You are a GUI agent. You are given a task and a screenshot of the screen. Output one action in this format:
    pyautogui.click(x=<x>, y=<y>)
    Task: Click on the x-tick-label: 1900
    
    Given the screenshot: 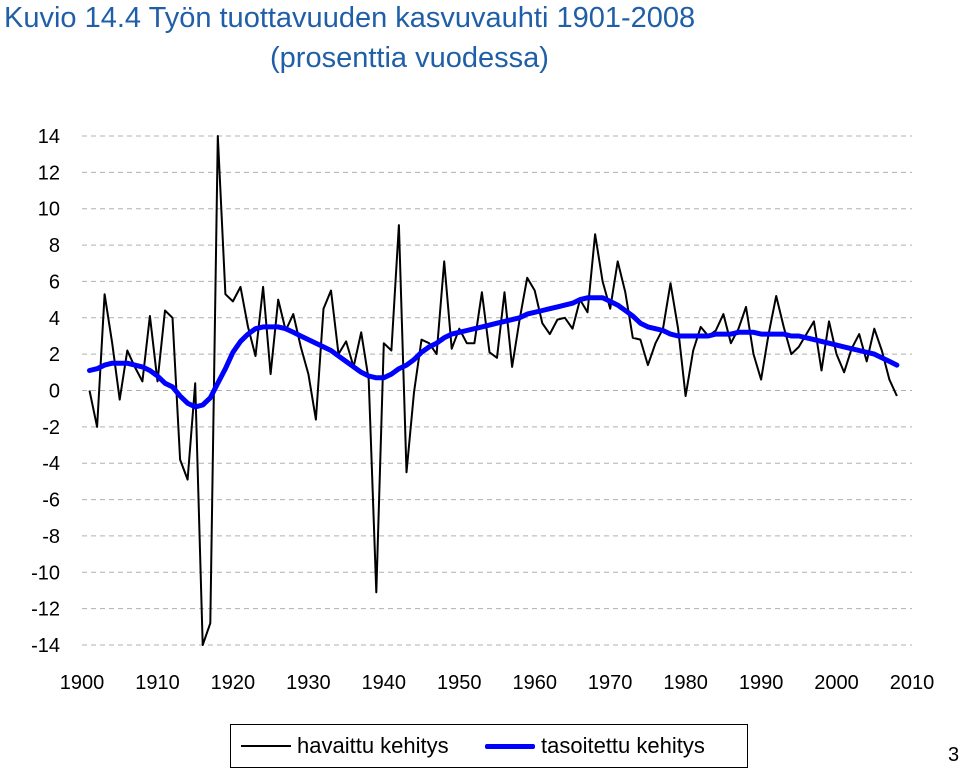 What is the action you would take?
    pyautogui.click(x=82, y=683)
    